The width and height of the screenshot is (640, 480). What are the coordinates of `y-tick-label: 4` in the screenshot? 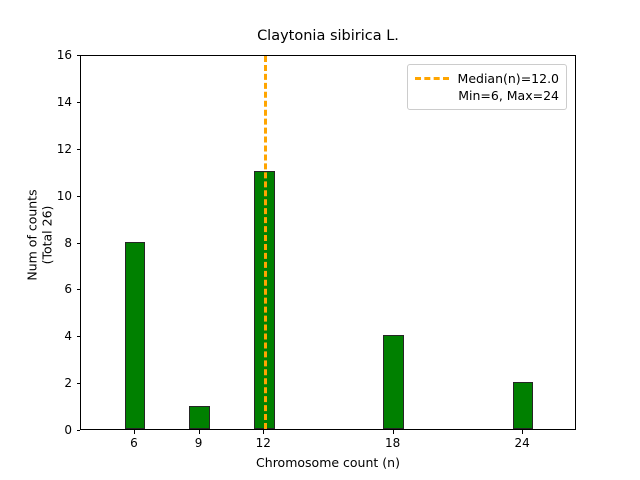 It's located at (68, 336).